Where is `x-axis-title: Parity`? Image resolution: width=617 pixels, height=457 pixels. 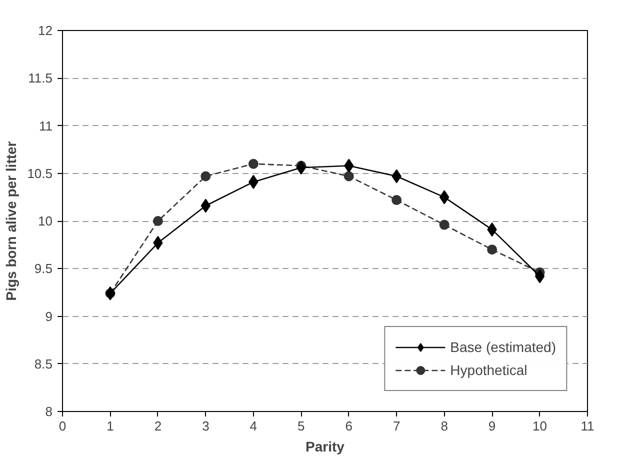 x-axis-title: Parity is located at coordinates (325, 446).